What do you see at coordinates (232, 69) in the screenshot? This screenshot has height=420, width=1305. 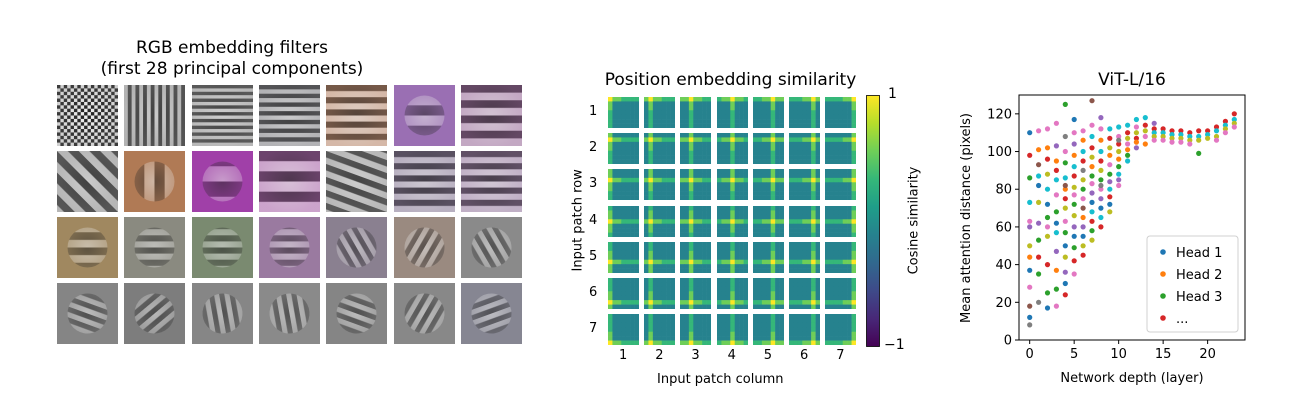 I see `filters-title-line2: (first 28 principal components)` at bounding box center [232, 69].